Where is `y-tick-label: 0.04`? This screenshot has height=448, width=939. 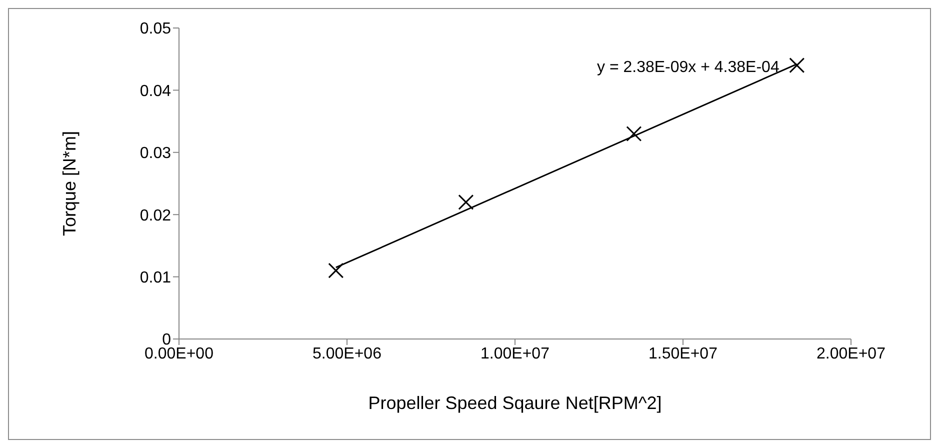
y-tick-label: 0.04 is located at coordinates (156, 91).